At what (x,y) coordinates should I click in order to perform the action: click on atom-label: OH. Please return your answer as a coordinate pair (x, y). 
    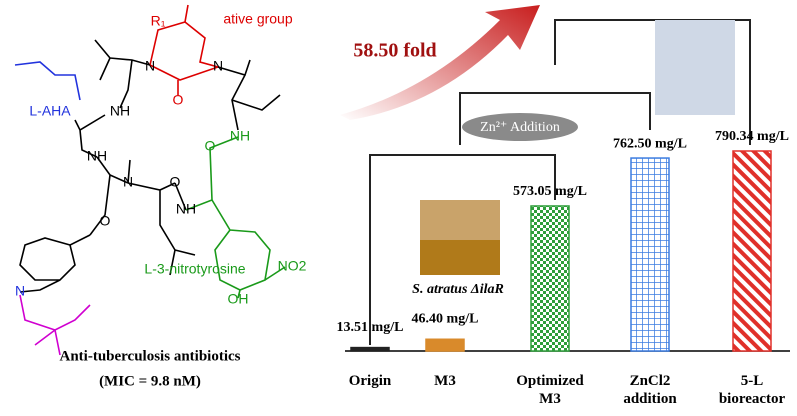
    Looking at the image, I should click on (238, 299).